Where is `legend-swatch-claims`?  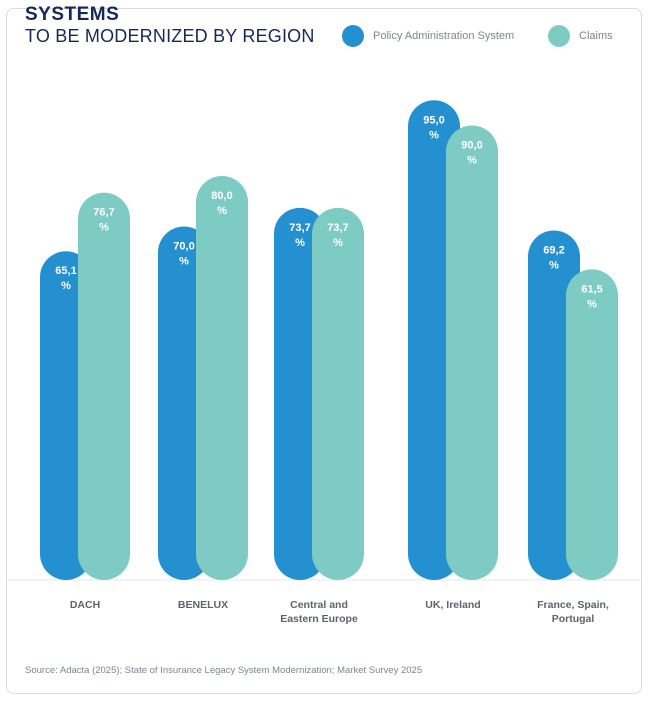 legend-swatch-claims is located at coordinates (559, 36).